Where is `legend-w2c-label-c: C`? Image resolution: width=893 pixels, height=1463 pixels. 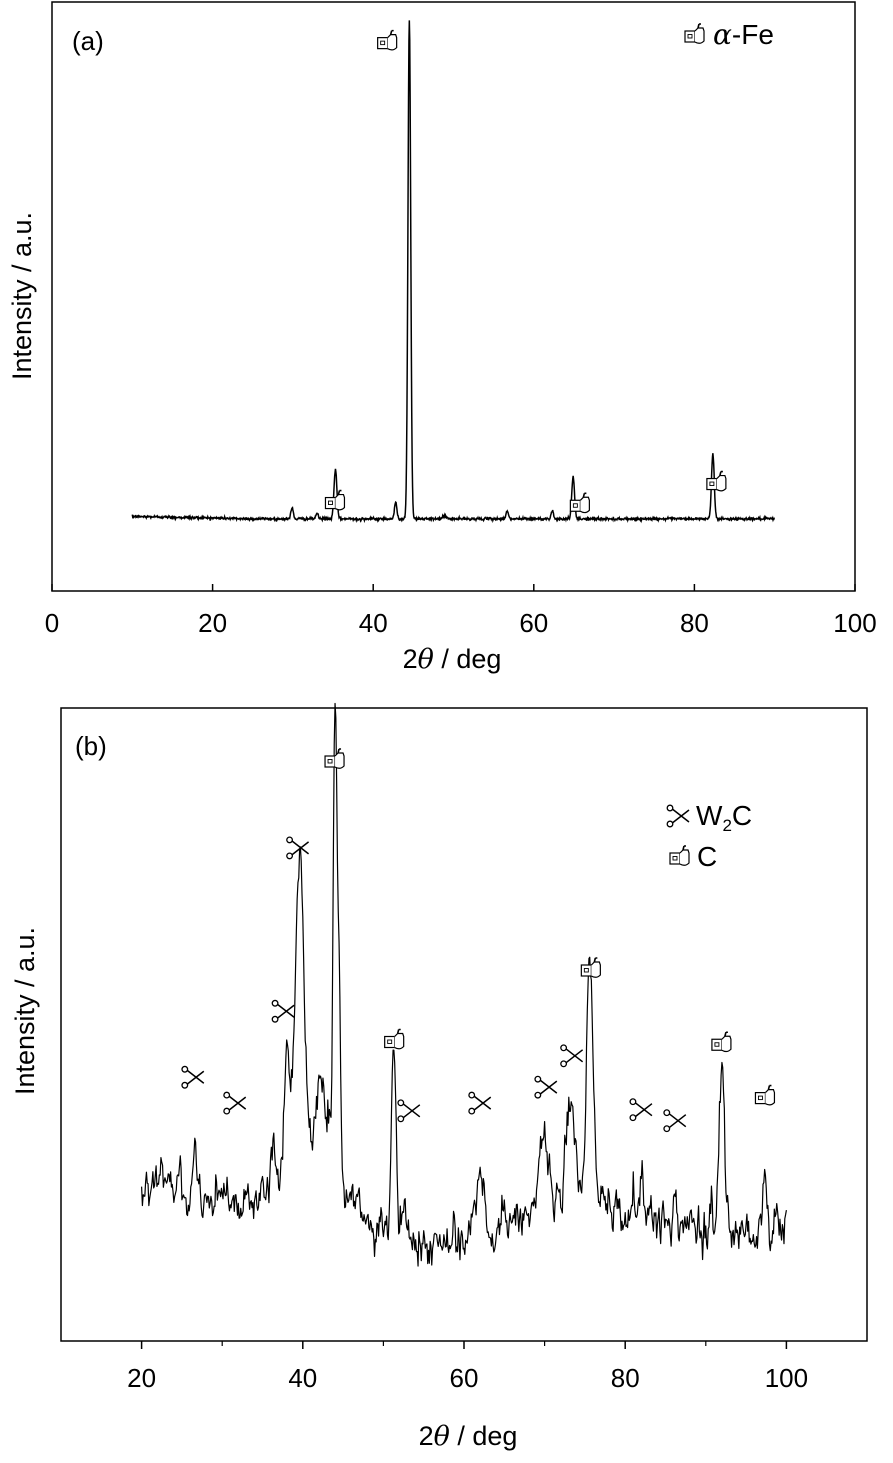 legend-w2c-label-c: C is located at coordinates (742, 815).